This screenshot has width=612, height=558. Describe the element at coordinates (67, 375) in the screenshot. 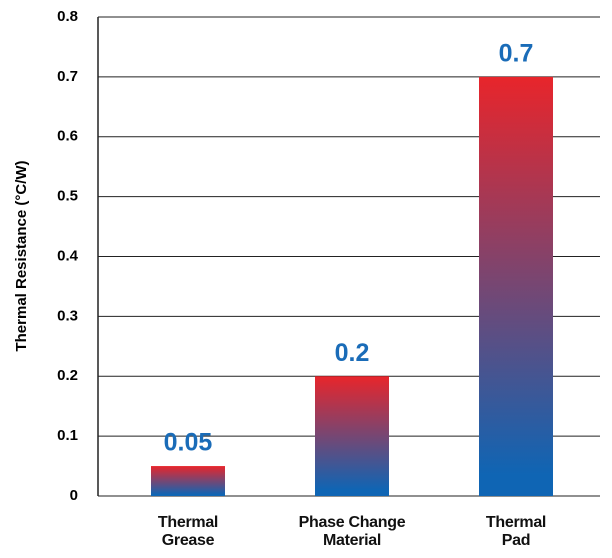

I see `y-tick-label: 0.2` at that location.